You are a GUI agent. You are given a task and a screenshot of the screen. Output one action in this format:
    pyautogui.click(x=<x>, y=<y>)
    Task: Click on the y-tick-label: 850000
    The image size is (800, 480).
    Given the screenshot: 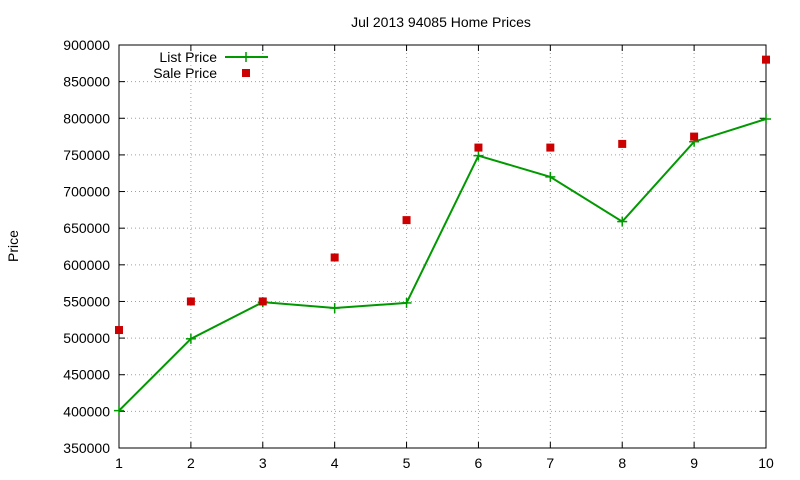 What is the action you would take?
    pyautogui.click(x=86, y=82)
    